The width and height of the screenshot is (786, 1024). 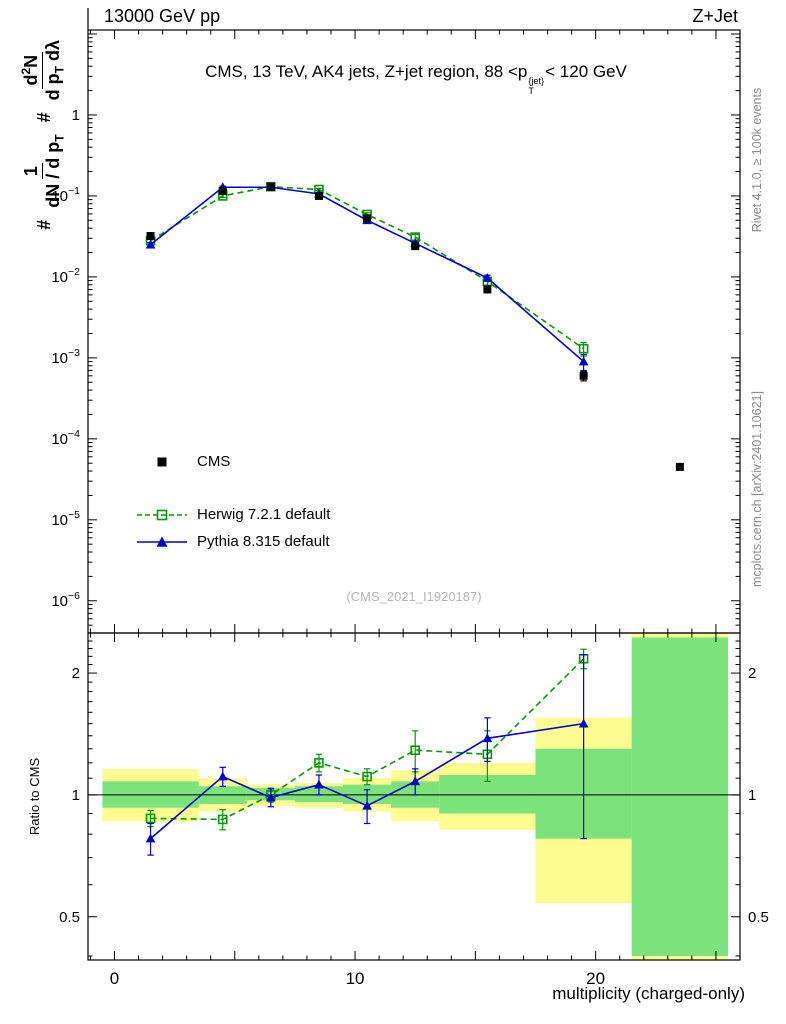 What do you see at coordinates (65, 276) in the screenshot?
I see `svg-text: 10⁻²` at bounding box center [65, 276].